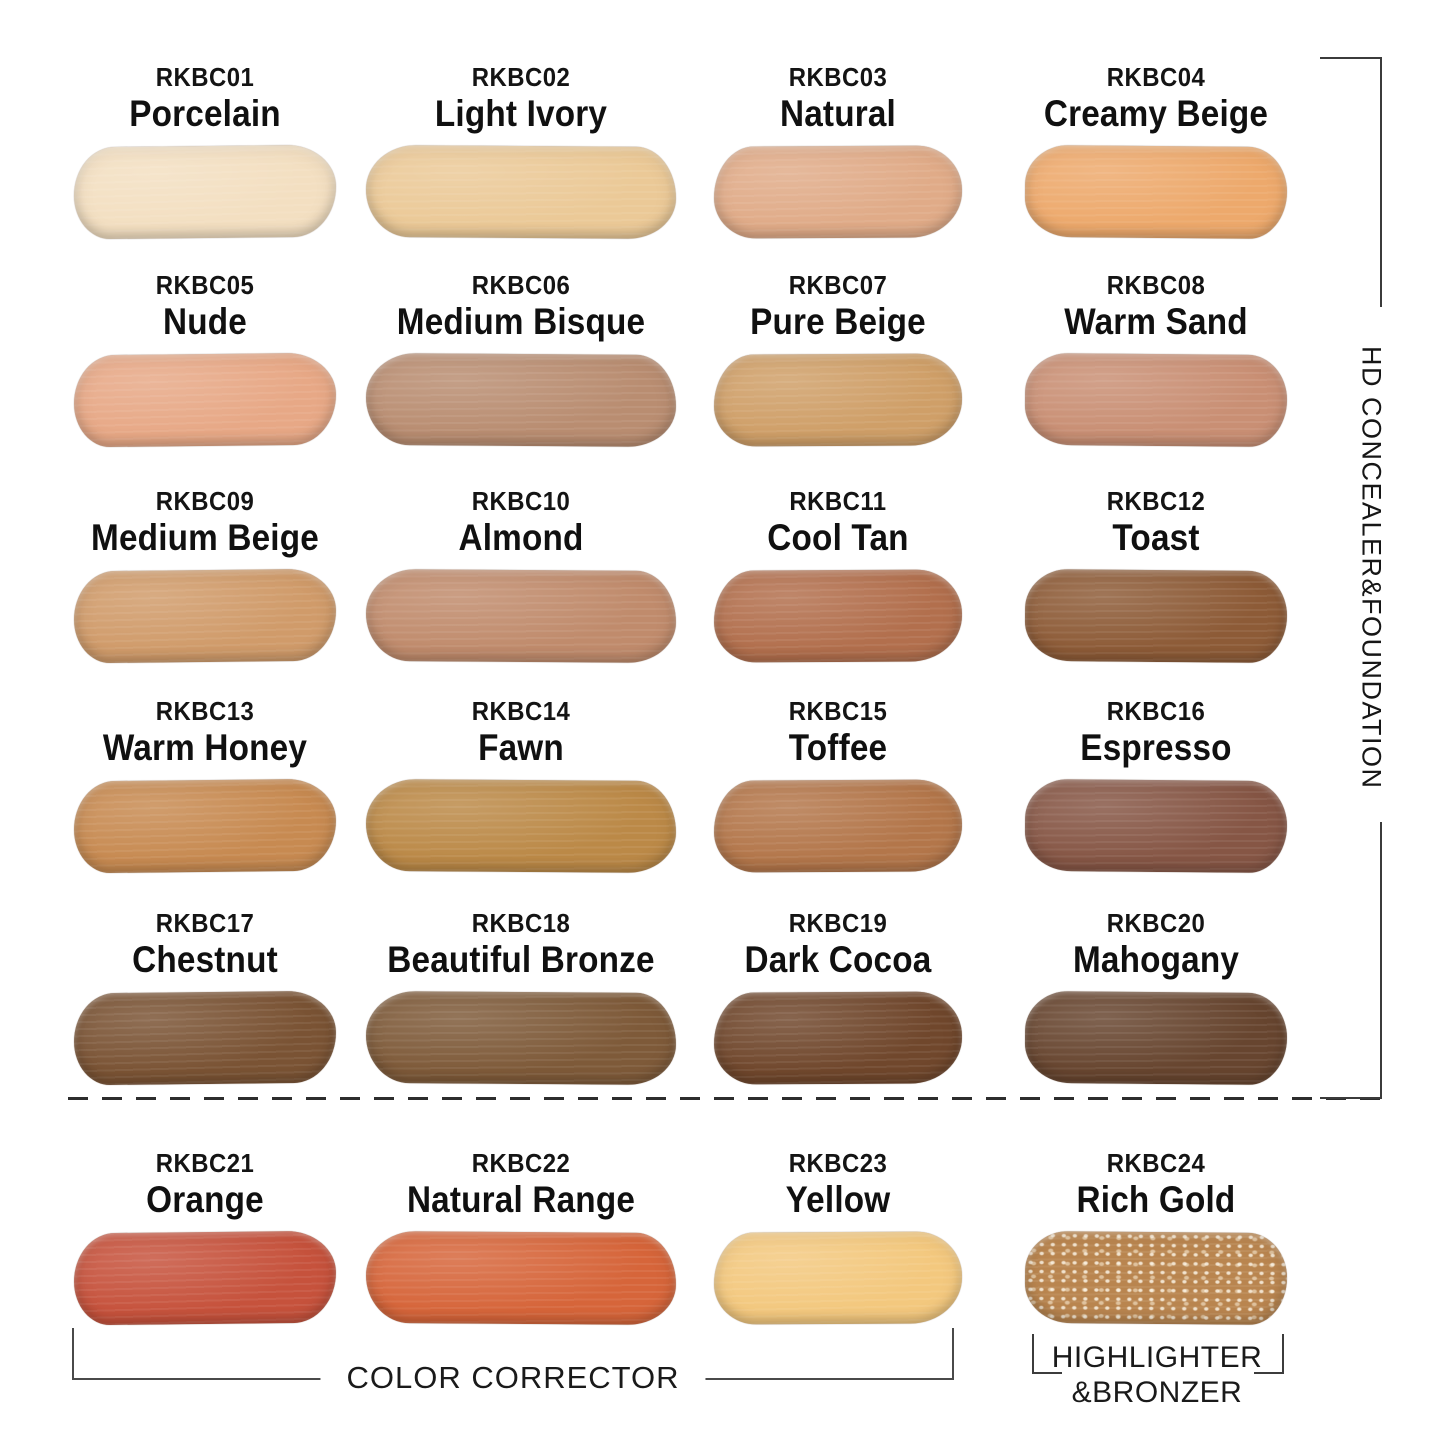  I want to click on swatch-name: Light Ivory, so click(521, 113).